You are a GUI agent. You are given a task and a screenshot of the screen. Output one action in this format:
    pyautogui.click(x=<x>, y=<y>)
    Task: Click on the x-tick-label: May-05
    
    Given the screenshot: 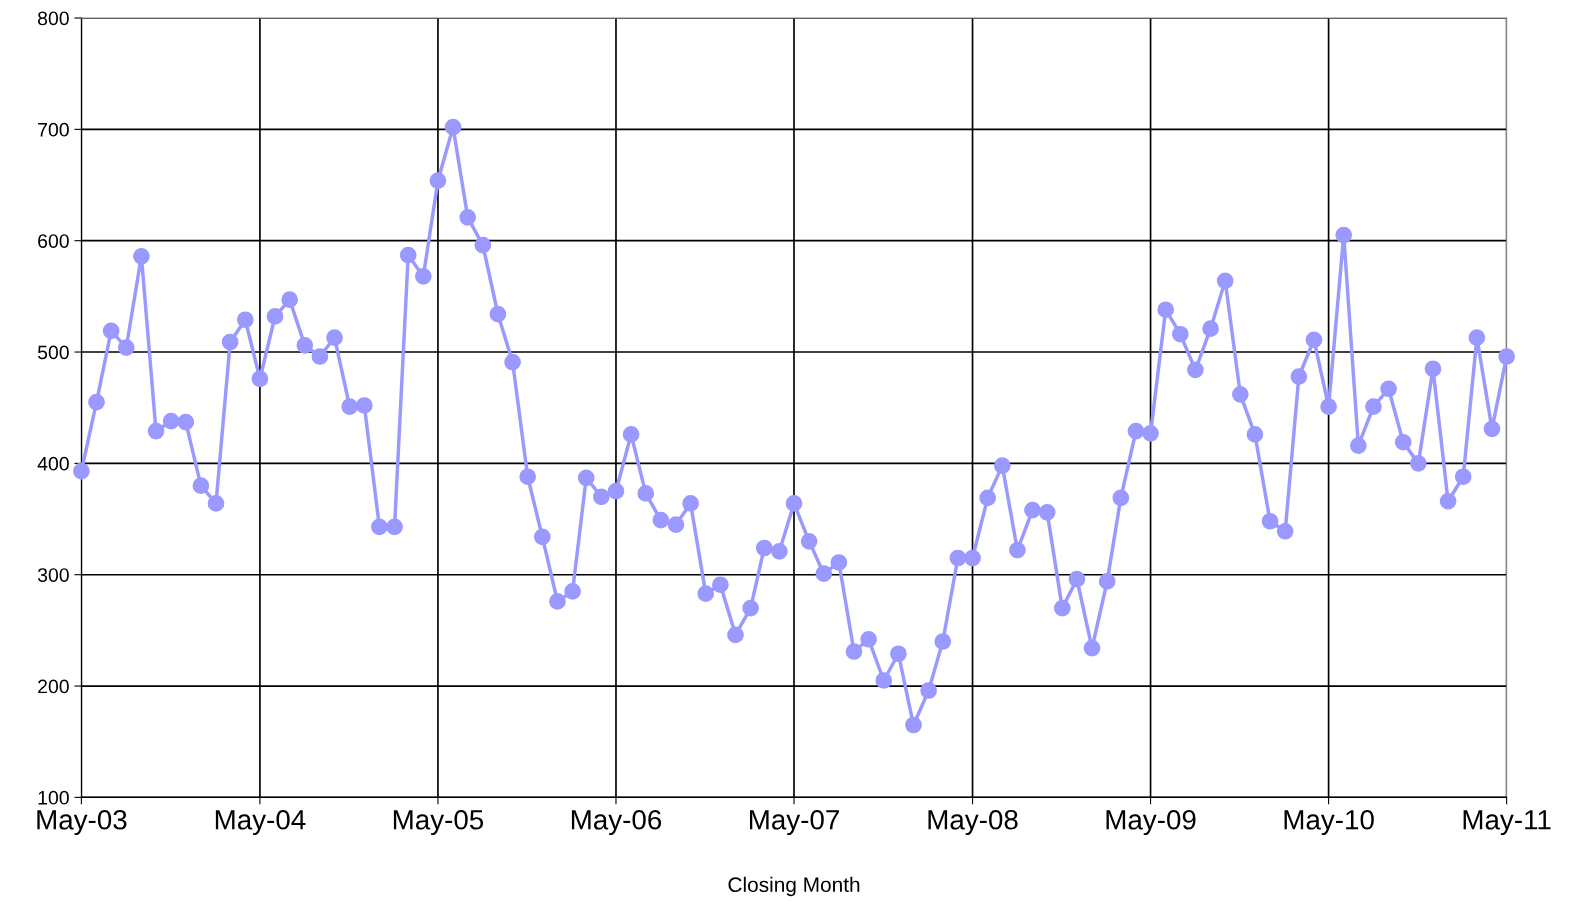 What is the action you would take?
    pyautogui.click(x=438, y=822)
    